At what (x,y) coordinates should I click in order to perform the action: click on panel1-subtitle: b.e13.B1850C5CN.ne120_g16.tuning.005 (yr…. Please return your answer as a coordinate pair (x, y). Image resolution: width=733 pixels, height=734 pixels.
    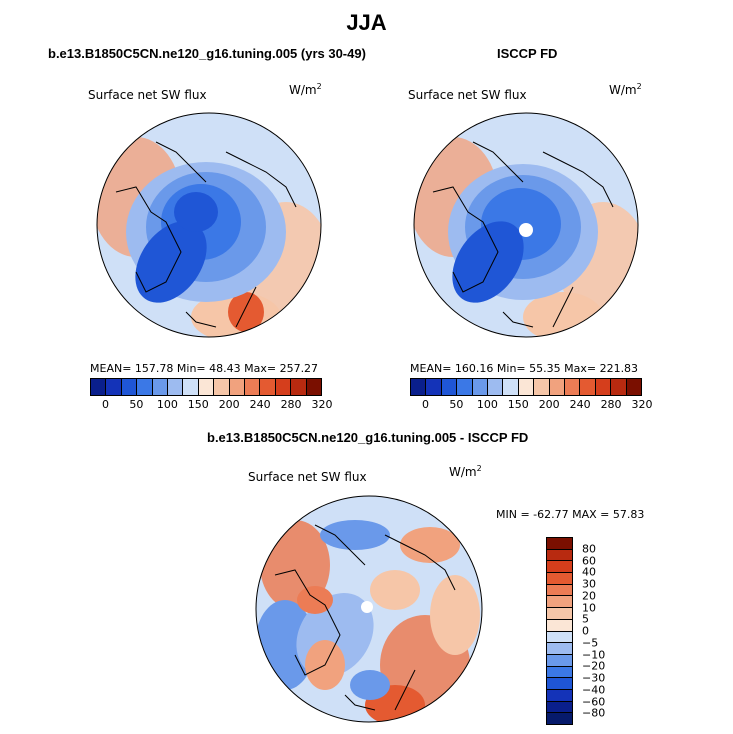
    Looking at the image, I should click on (207, 53).